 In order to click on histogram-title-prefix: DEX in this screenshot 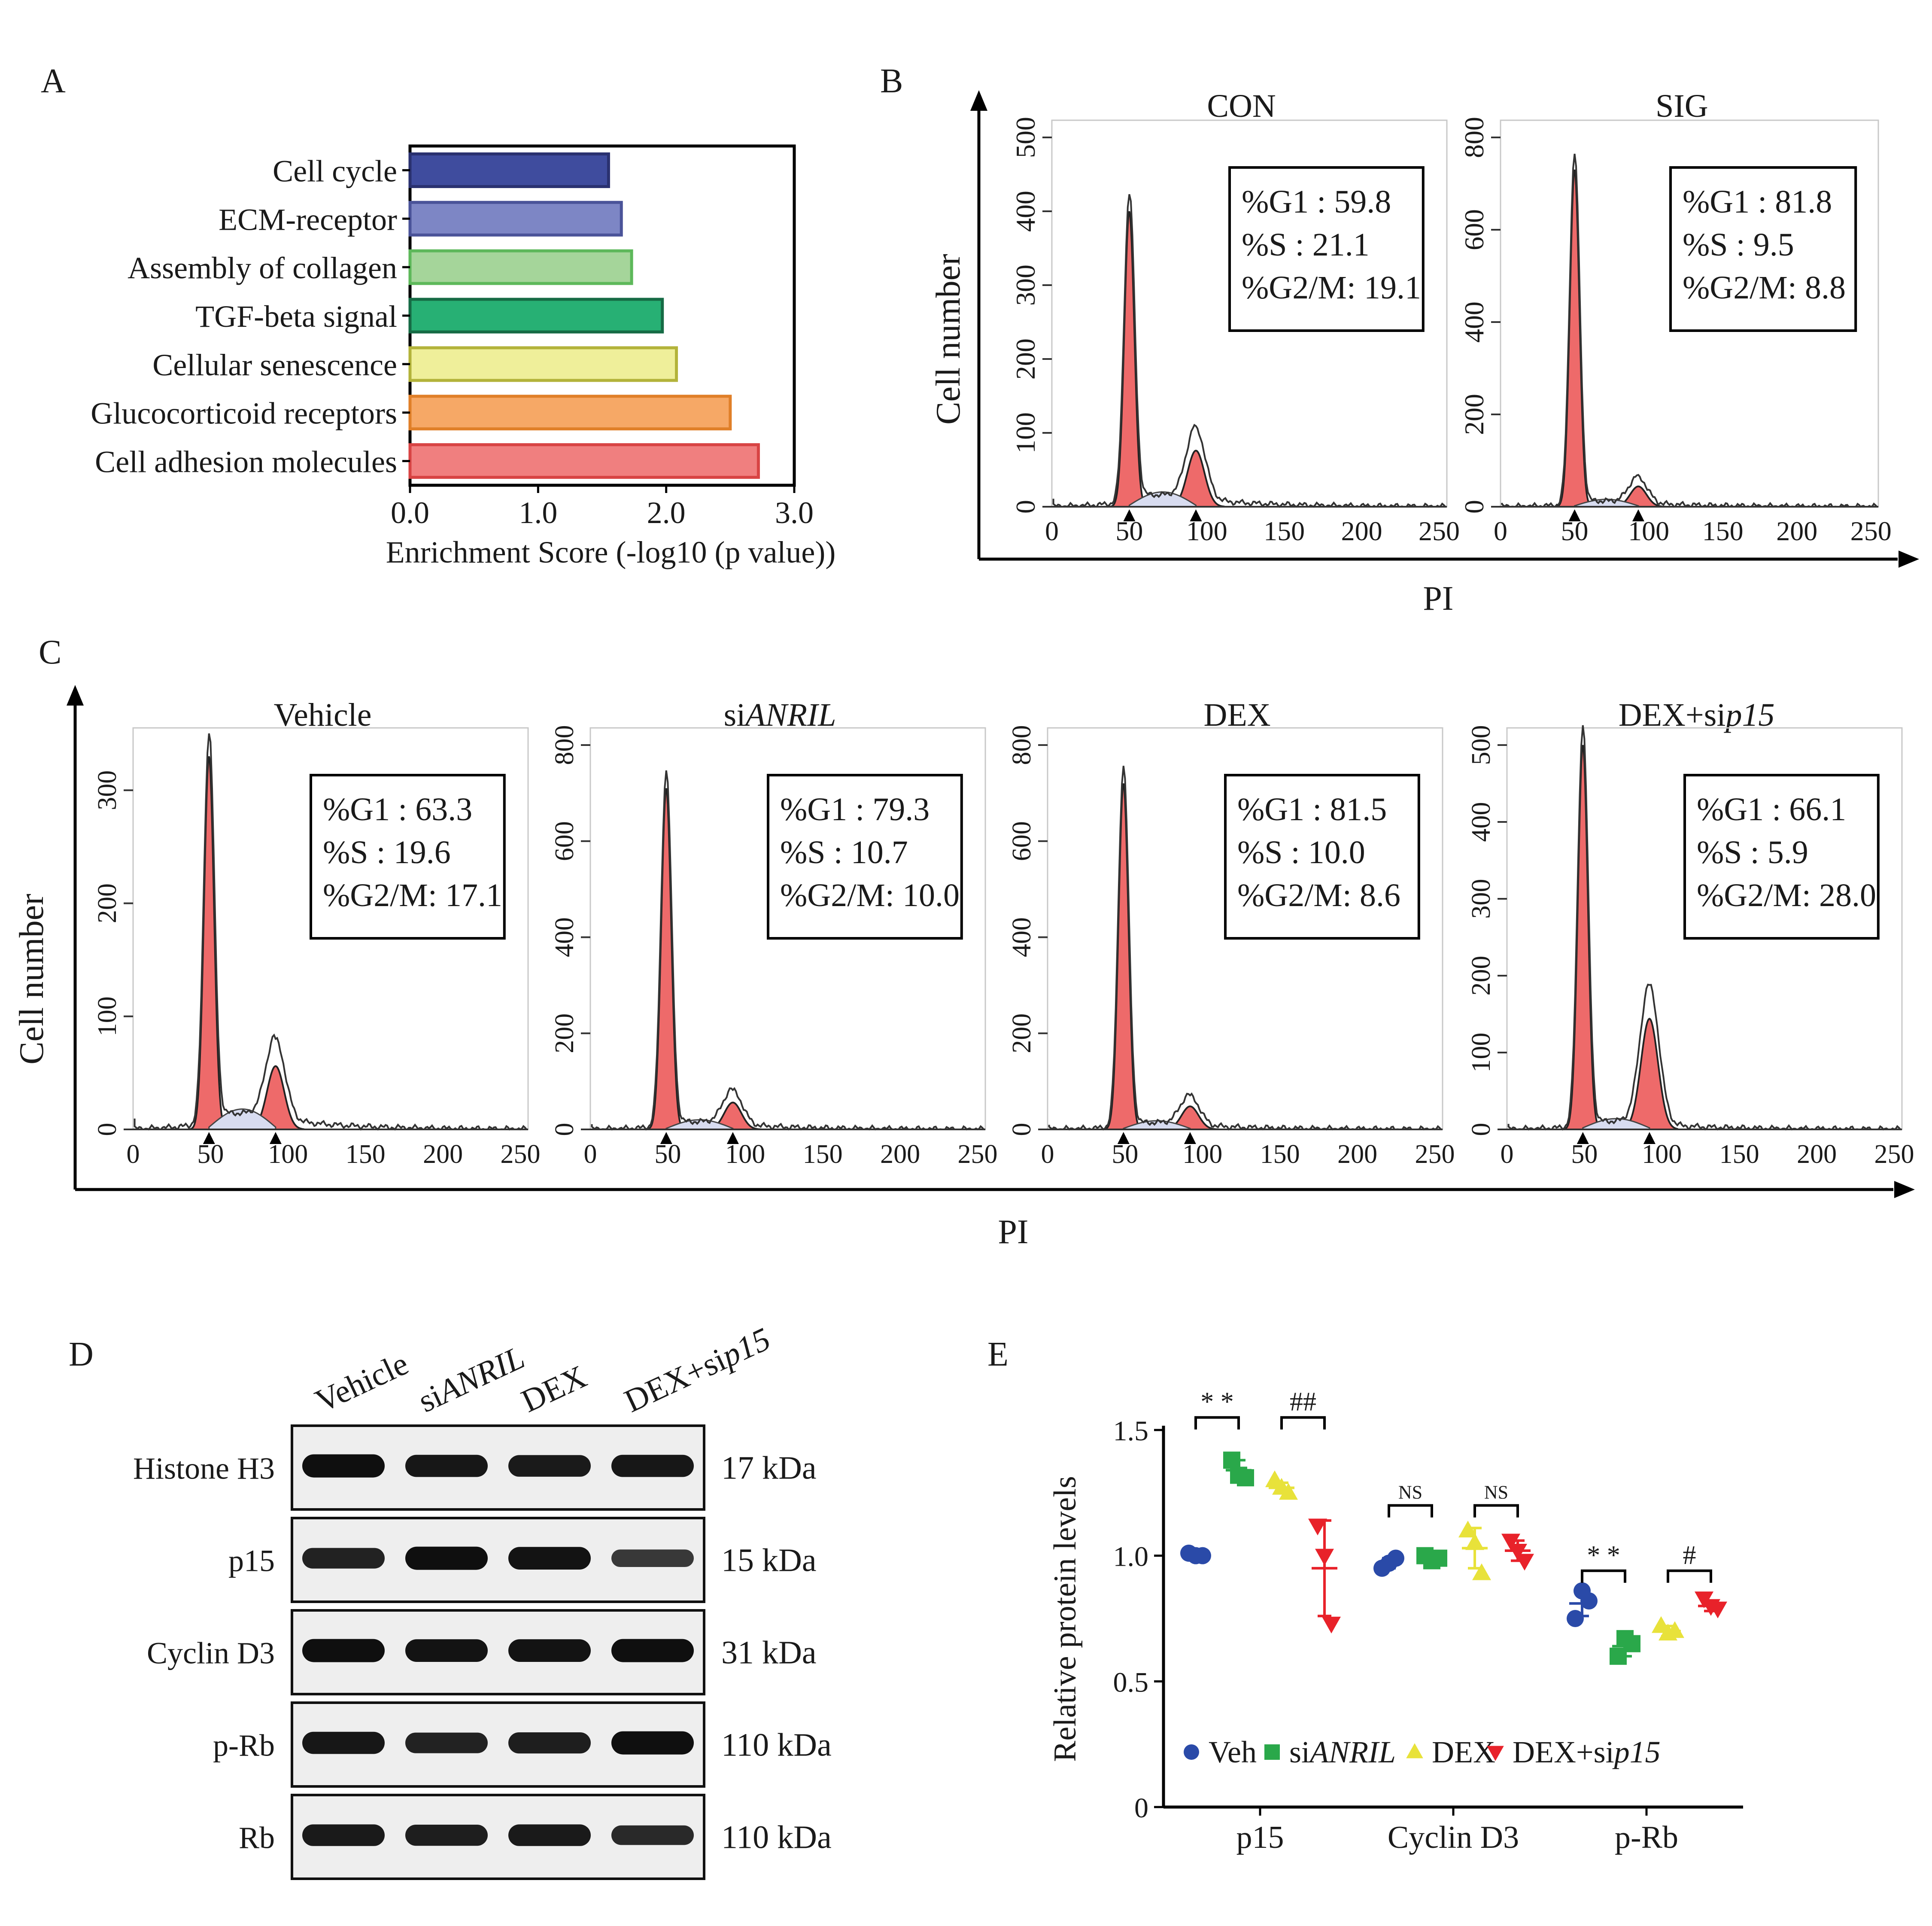, I will do `click(1236, 715)`.